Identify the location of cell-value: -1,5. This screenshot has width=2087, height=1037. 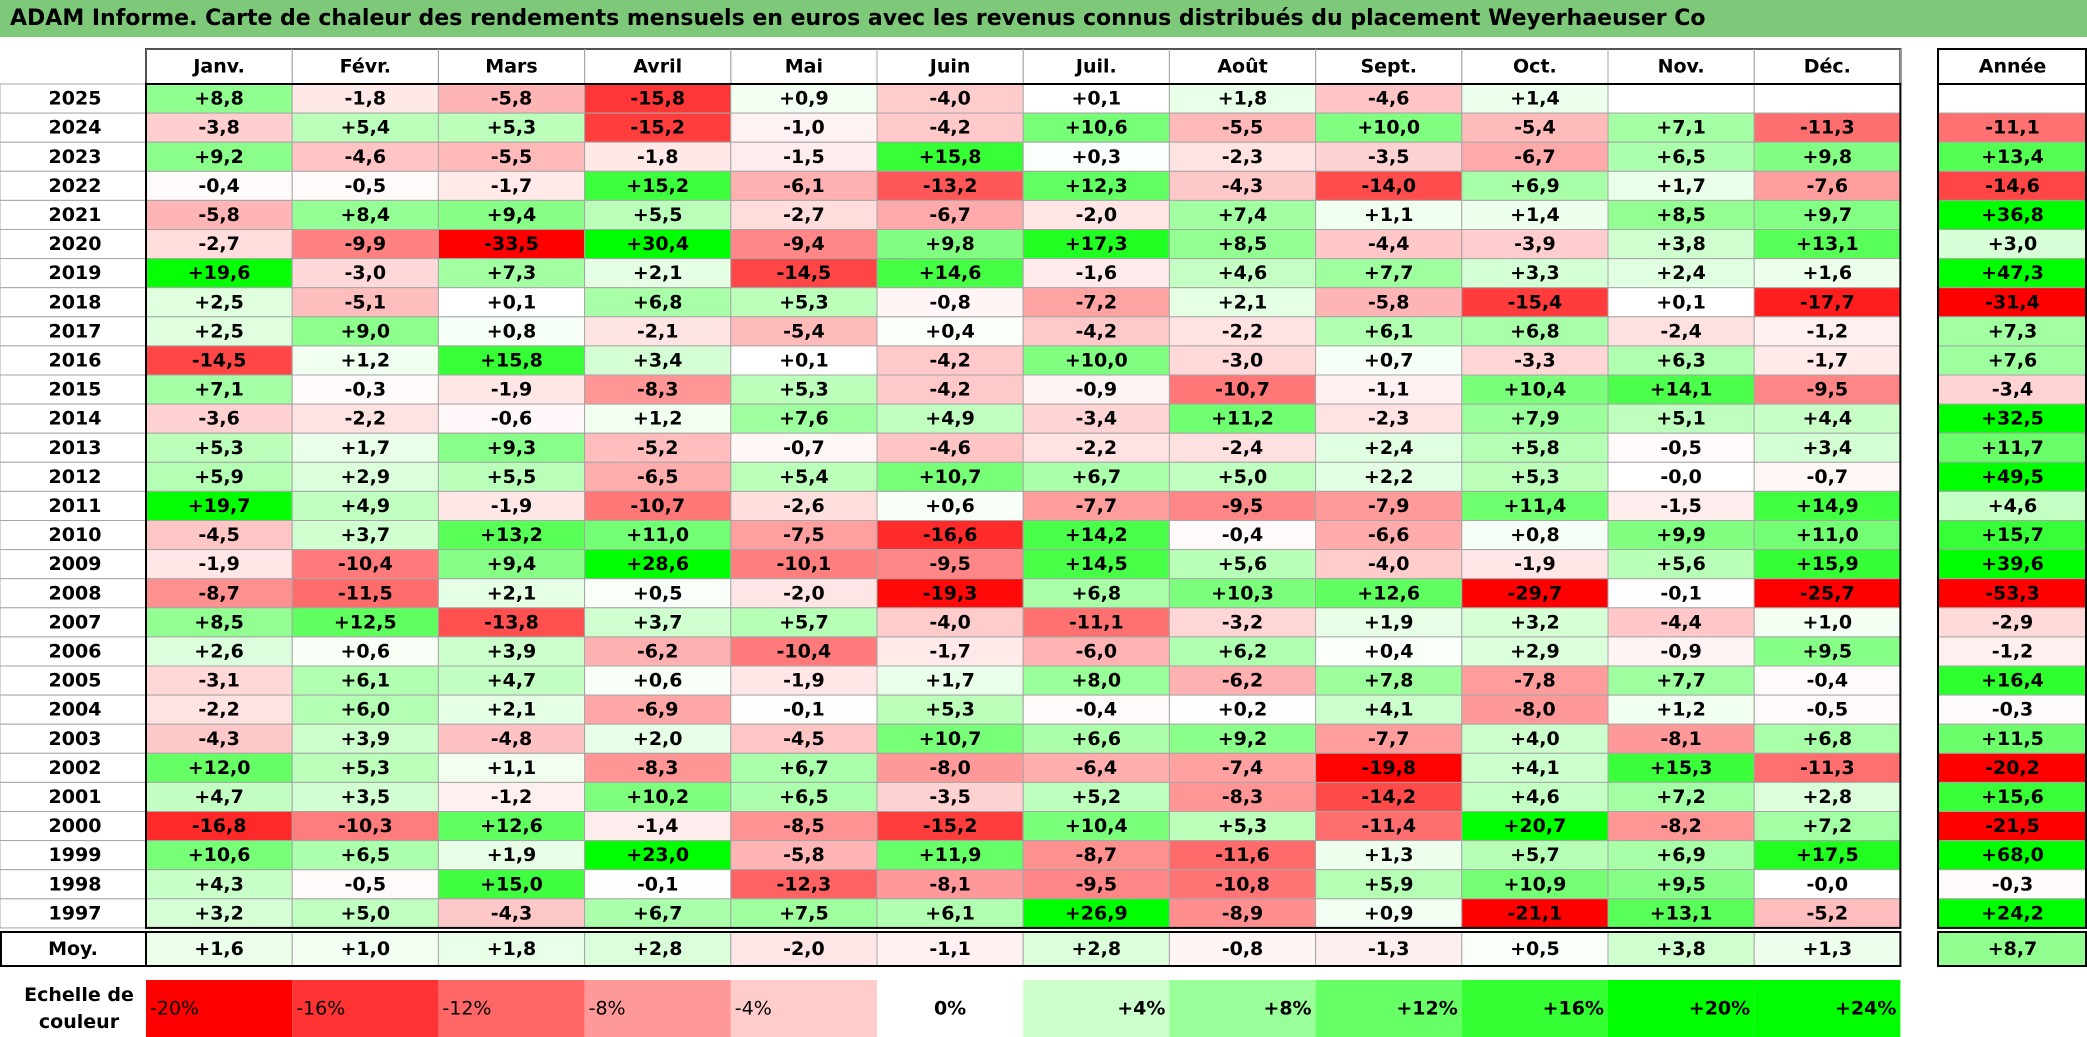
(804, 157).